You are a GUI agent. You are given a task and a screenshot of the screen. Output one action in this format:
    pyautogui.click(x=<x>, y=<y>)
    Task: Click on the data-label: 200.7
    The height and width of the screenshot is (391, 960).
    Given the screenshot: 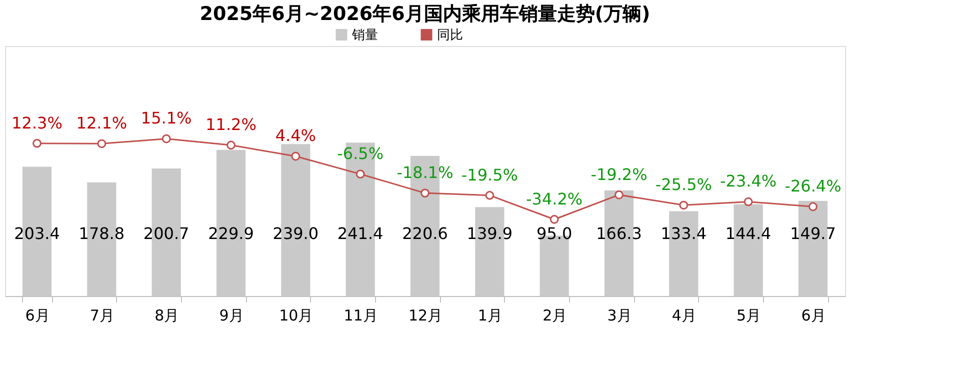 What is the action you would take?
    pyautogui.click(x=166, y=233)
    